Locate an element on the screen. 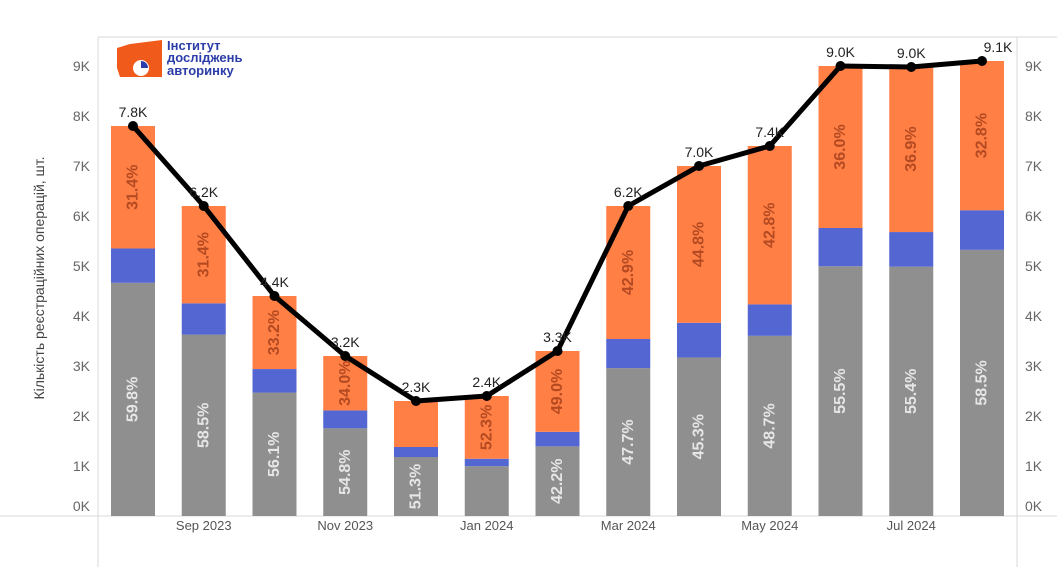 This screenshot has width=1057, height=567. segment-share-label: 45.3% is located at coordinates (699, 436).